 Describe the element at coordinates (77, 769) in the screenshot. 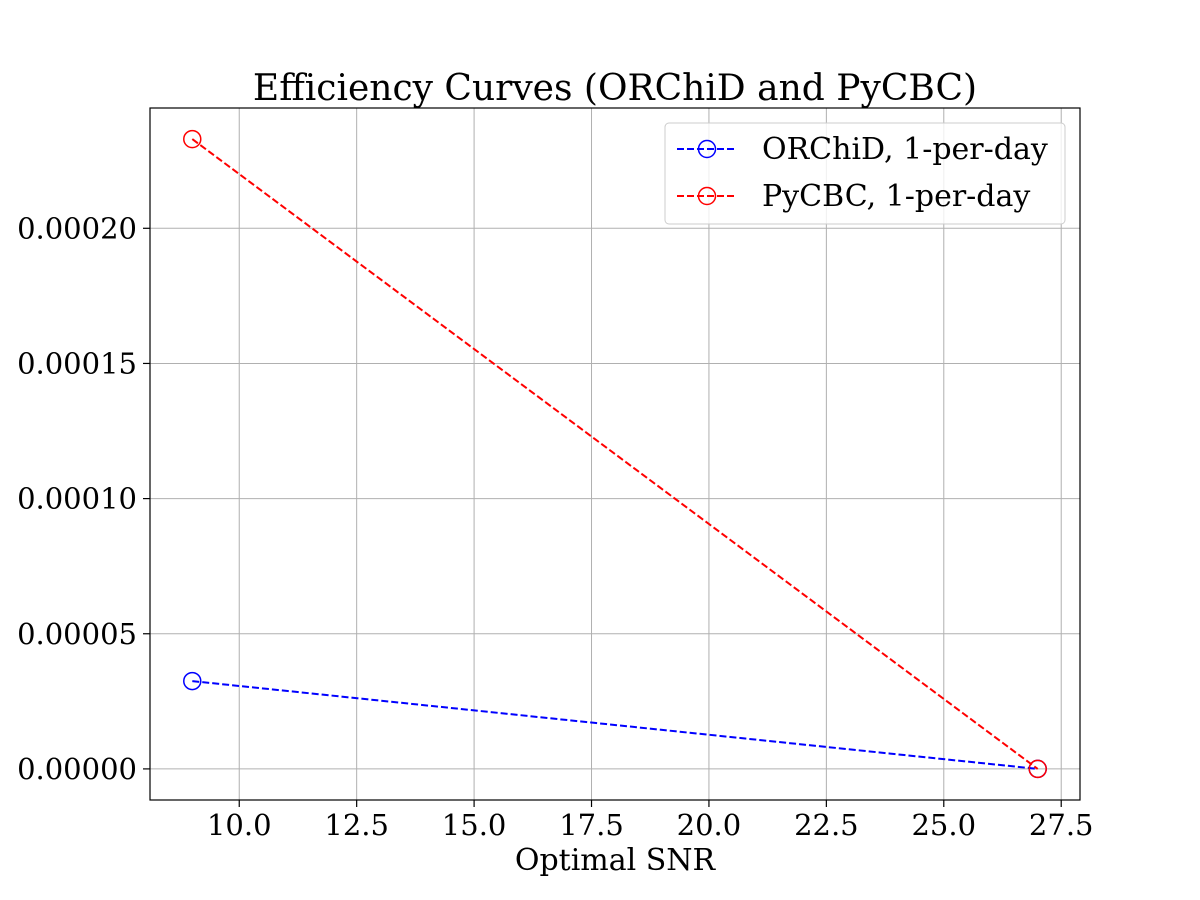

I see `y-tick-label: 0.00000` at that location.